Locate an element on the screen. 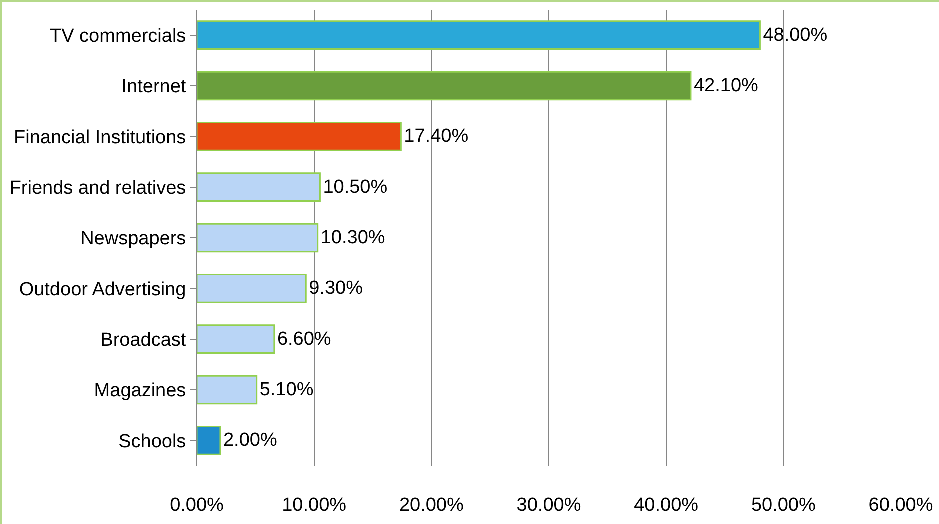 This screenshot has height=524, width=939. data-label: 2.00% is located at coordinates (250, 441).